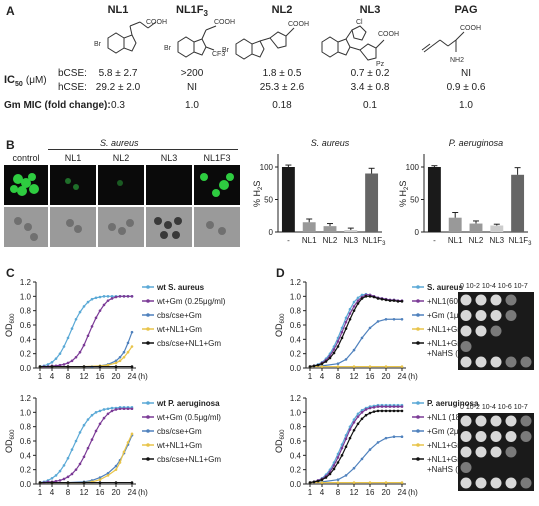 The height and width of the screenshot is (506, 539). What do you see at coordinates (465, 192) in the screenshot?
I see `bar-chart-paeruginosa: P. aeruginosa 0 50 100 % H2S - NL1 NL2 NL3 NL1F3` at bounding box center [465, 192].